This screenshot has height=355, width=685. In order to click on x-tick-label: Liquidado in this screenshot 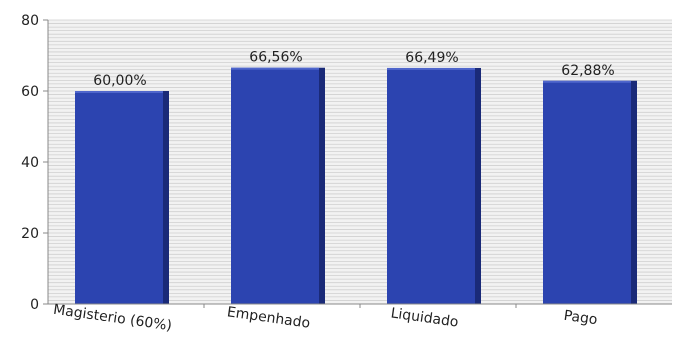, I will do `click(425, 317)`.